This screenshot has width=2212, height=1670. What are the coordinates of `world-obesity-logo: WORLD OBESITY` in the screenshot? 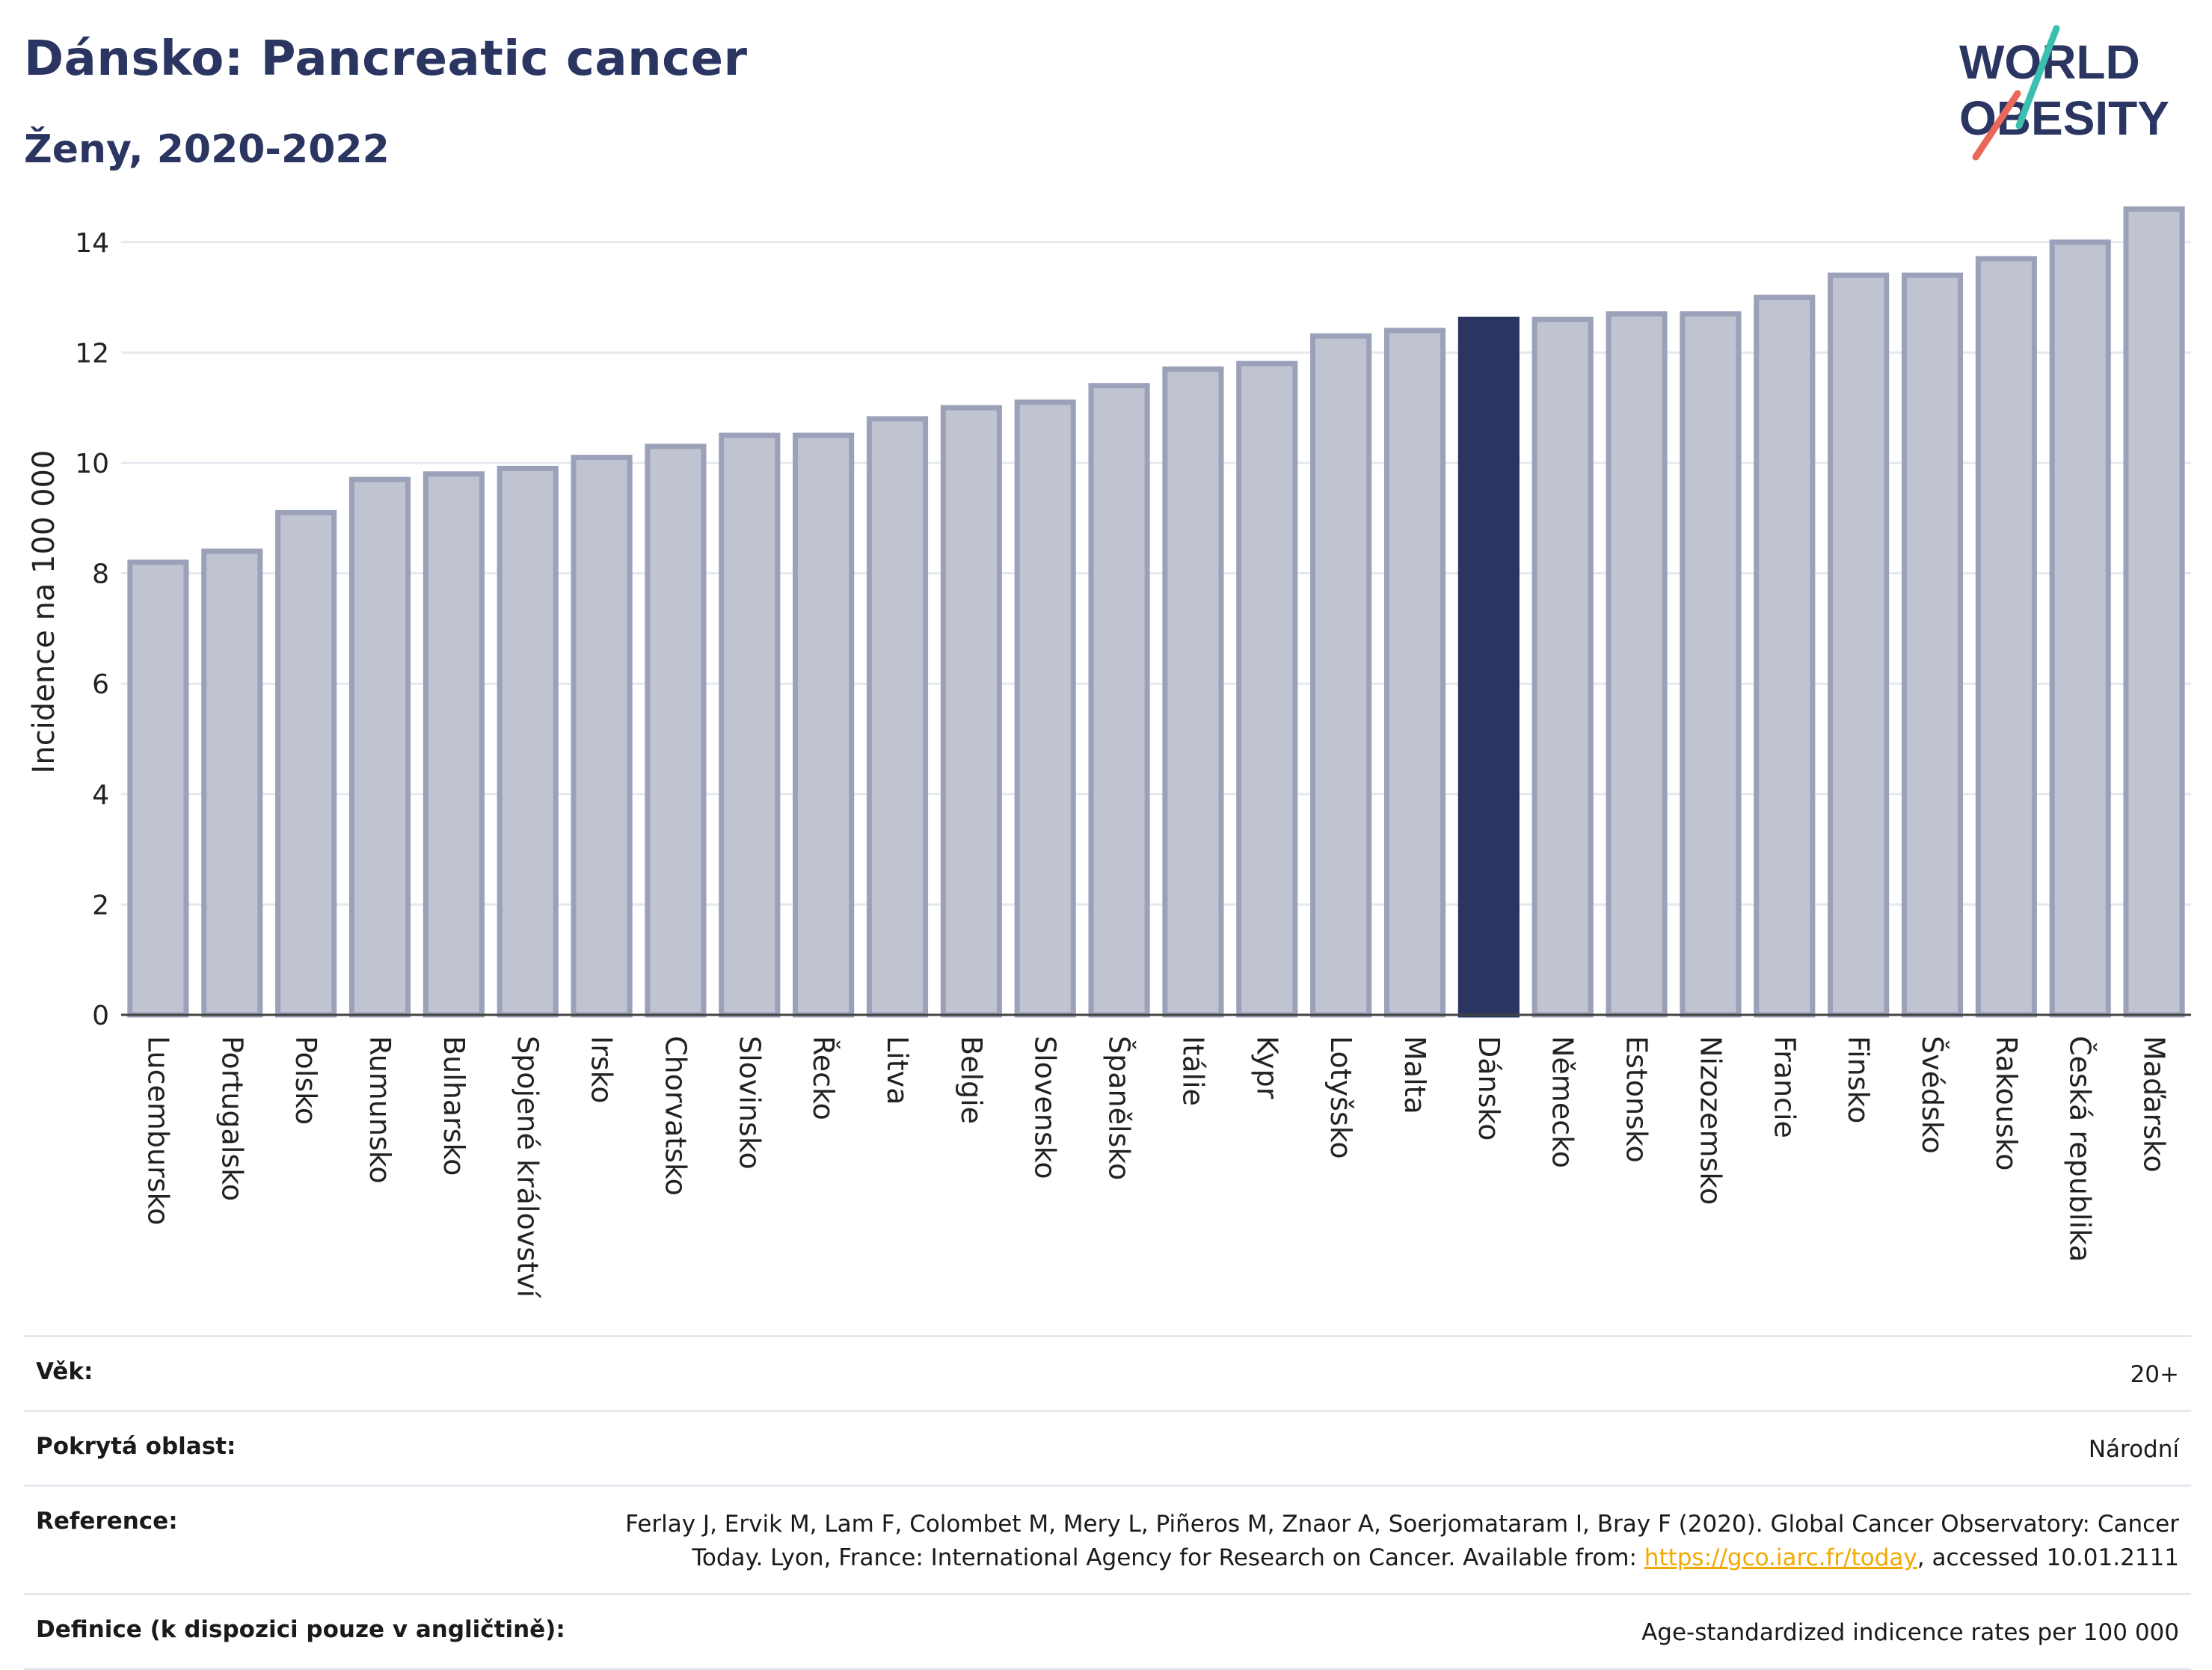 It's located at (2064, 93).